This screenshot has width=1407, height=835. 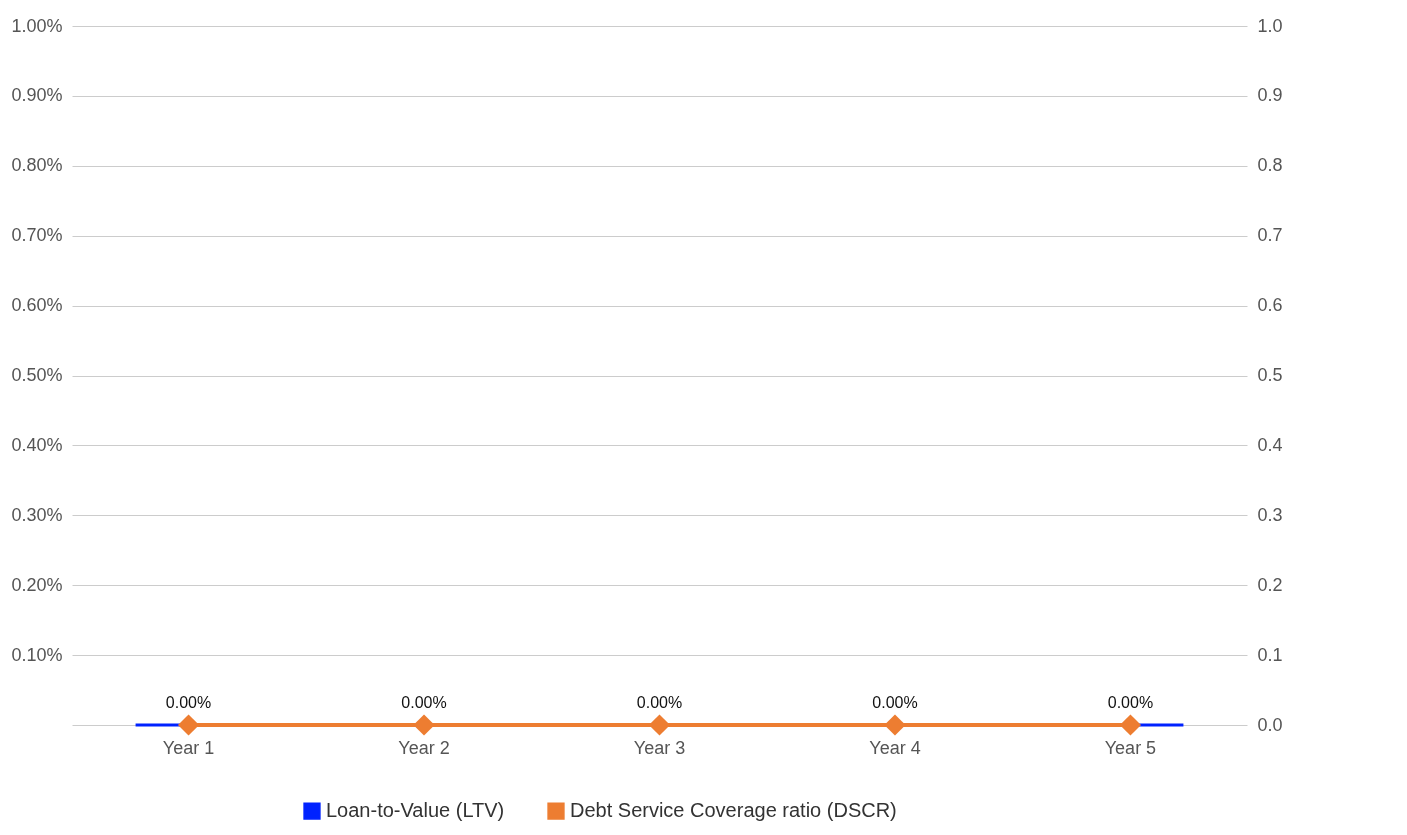 What do you see at coordinates (1270, 25) in the screenshot?
I see `y2-tick-label: 1.0` at bounding box center [1270, 25].